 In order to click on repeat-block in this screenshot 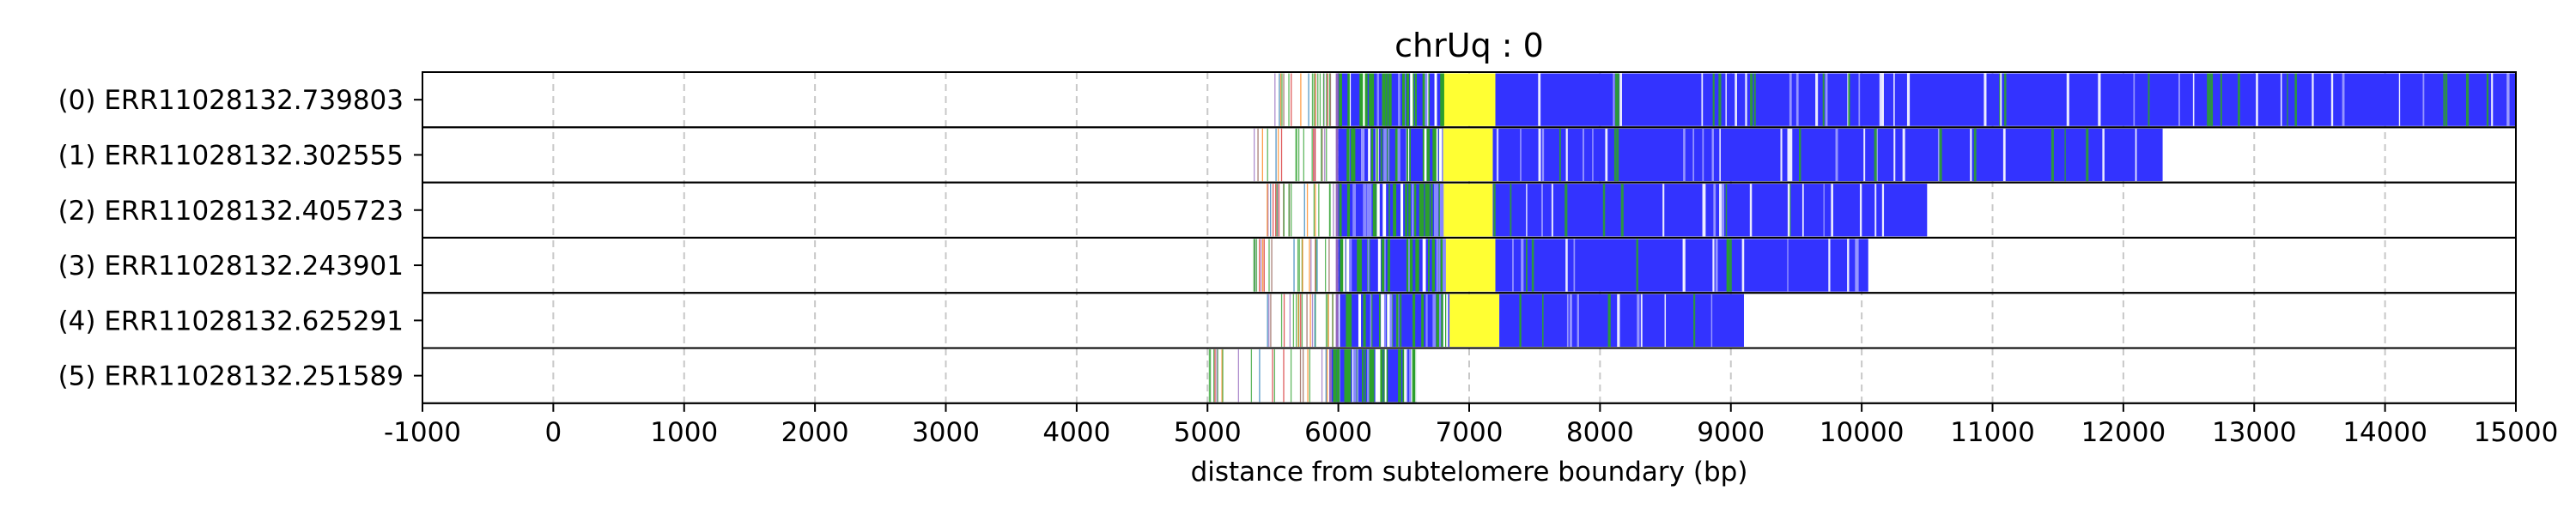, I will do `click(1621, 320)`.